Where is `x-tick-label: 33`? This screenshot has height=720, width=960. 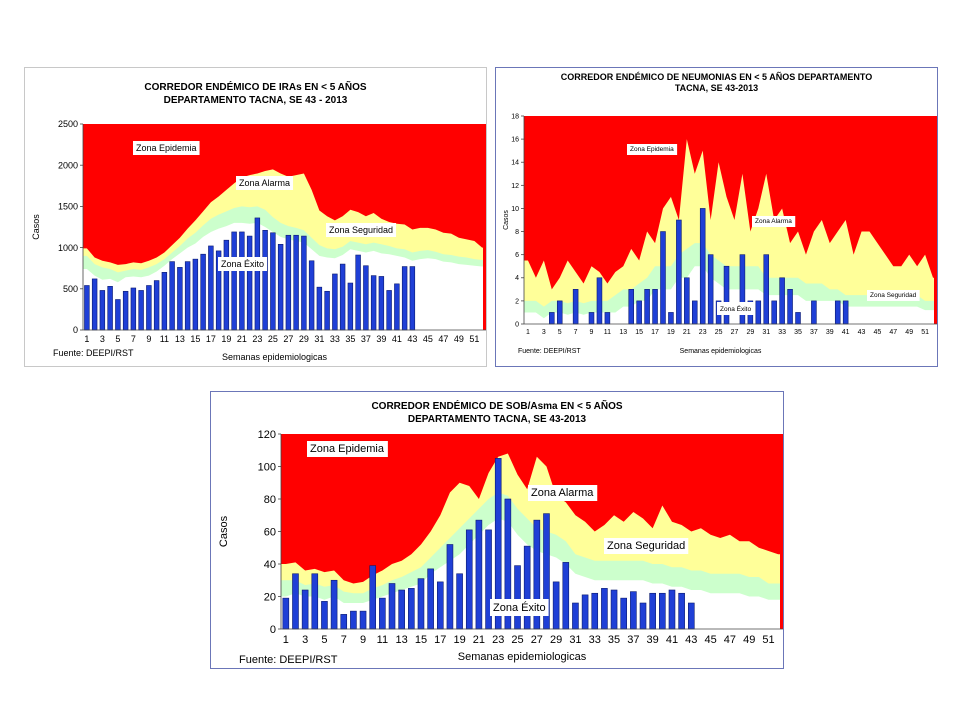
x-tick-label: 33 is located at coordinates (595, 640).